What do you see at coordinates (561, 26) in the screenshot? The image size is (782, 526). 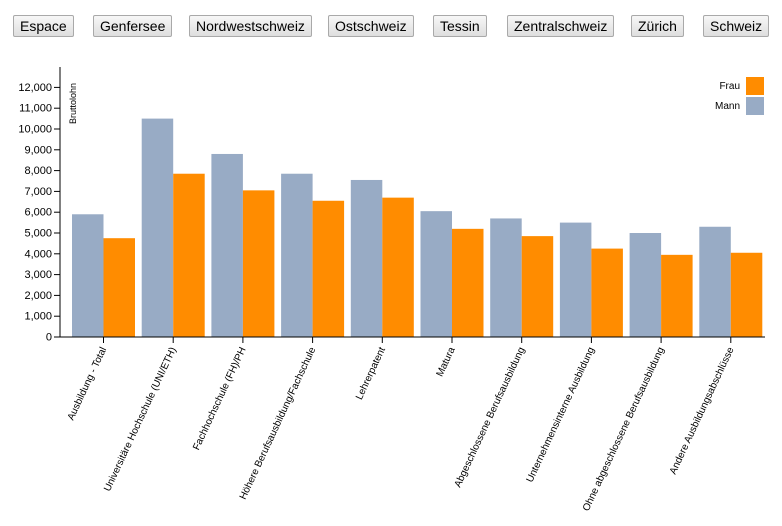 I see `region-button-zentralschweiz: Zentralschweiz` at bounding box center [561, 26].